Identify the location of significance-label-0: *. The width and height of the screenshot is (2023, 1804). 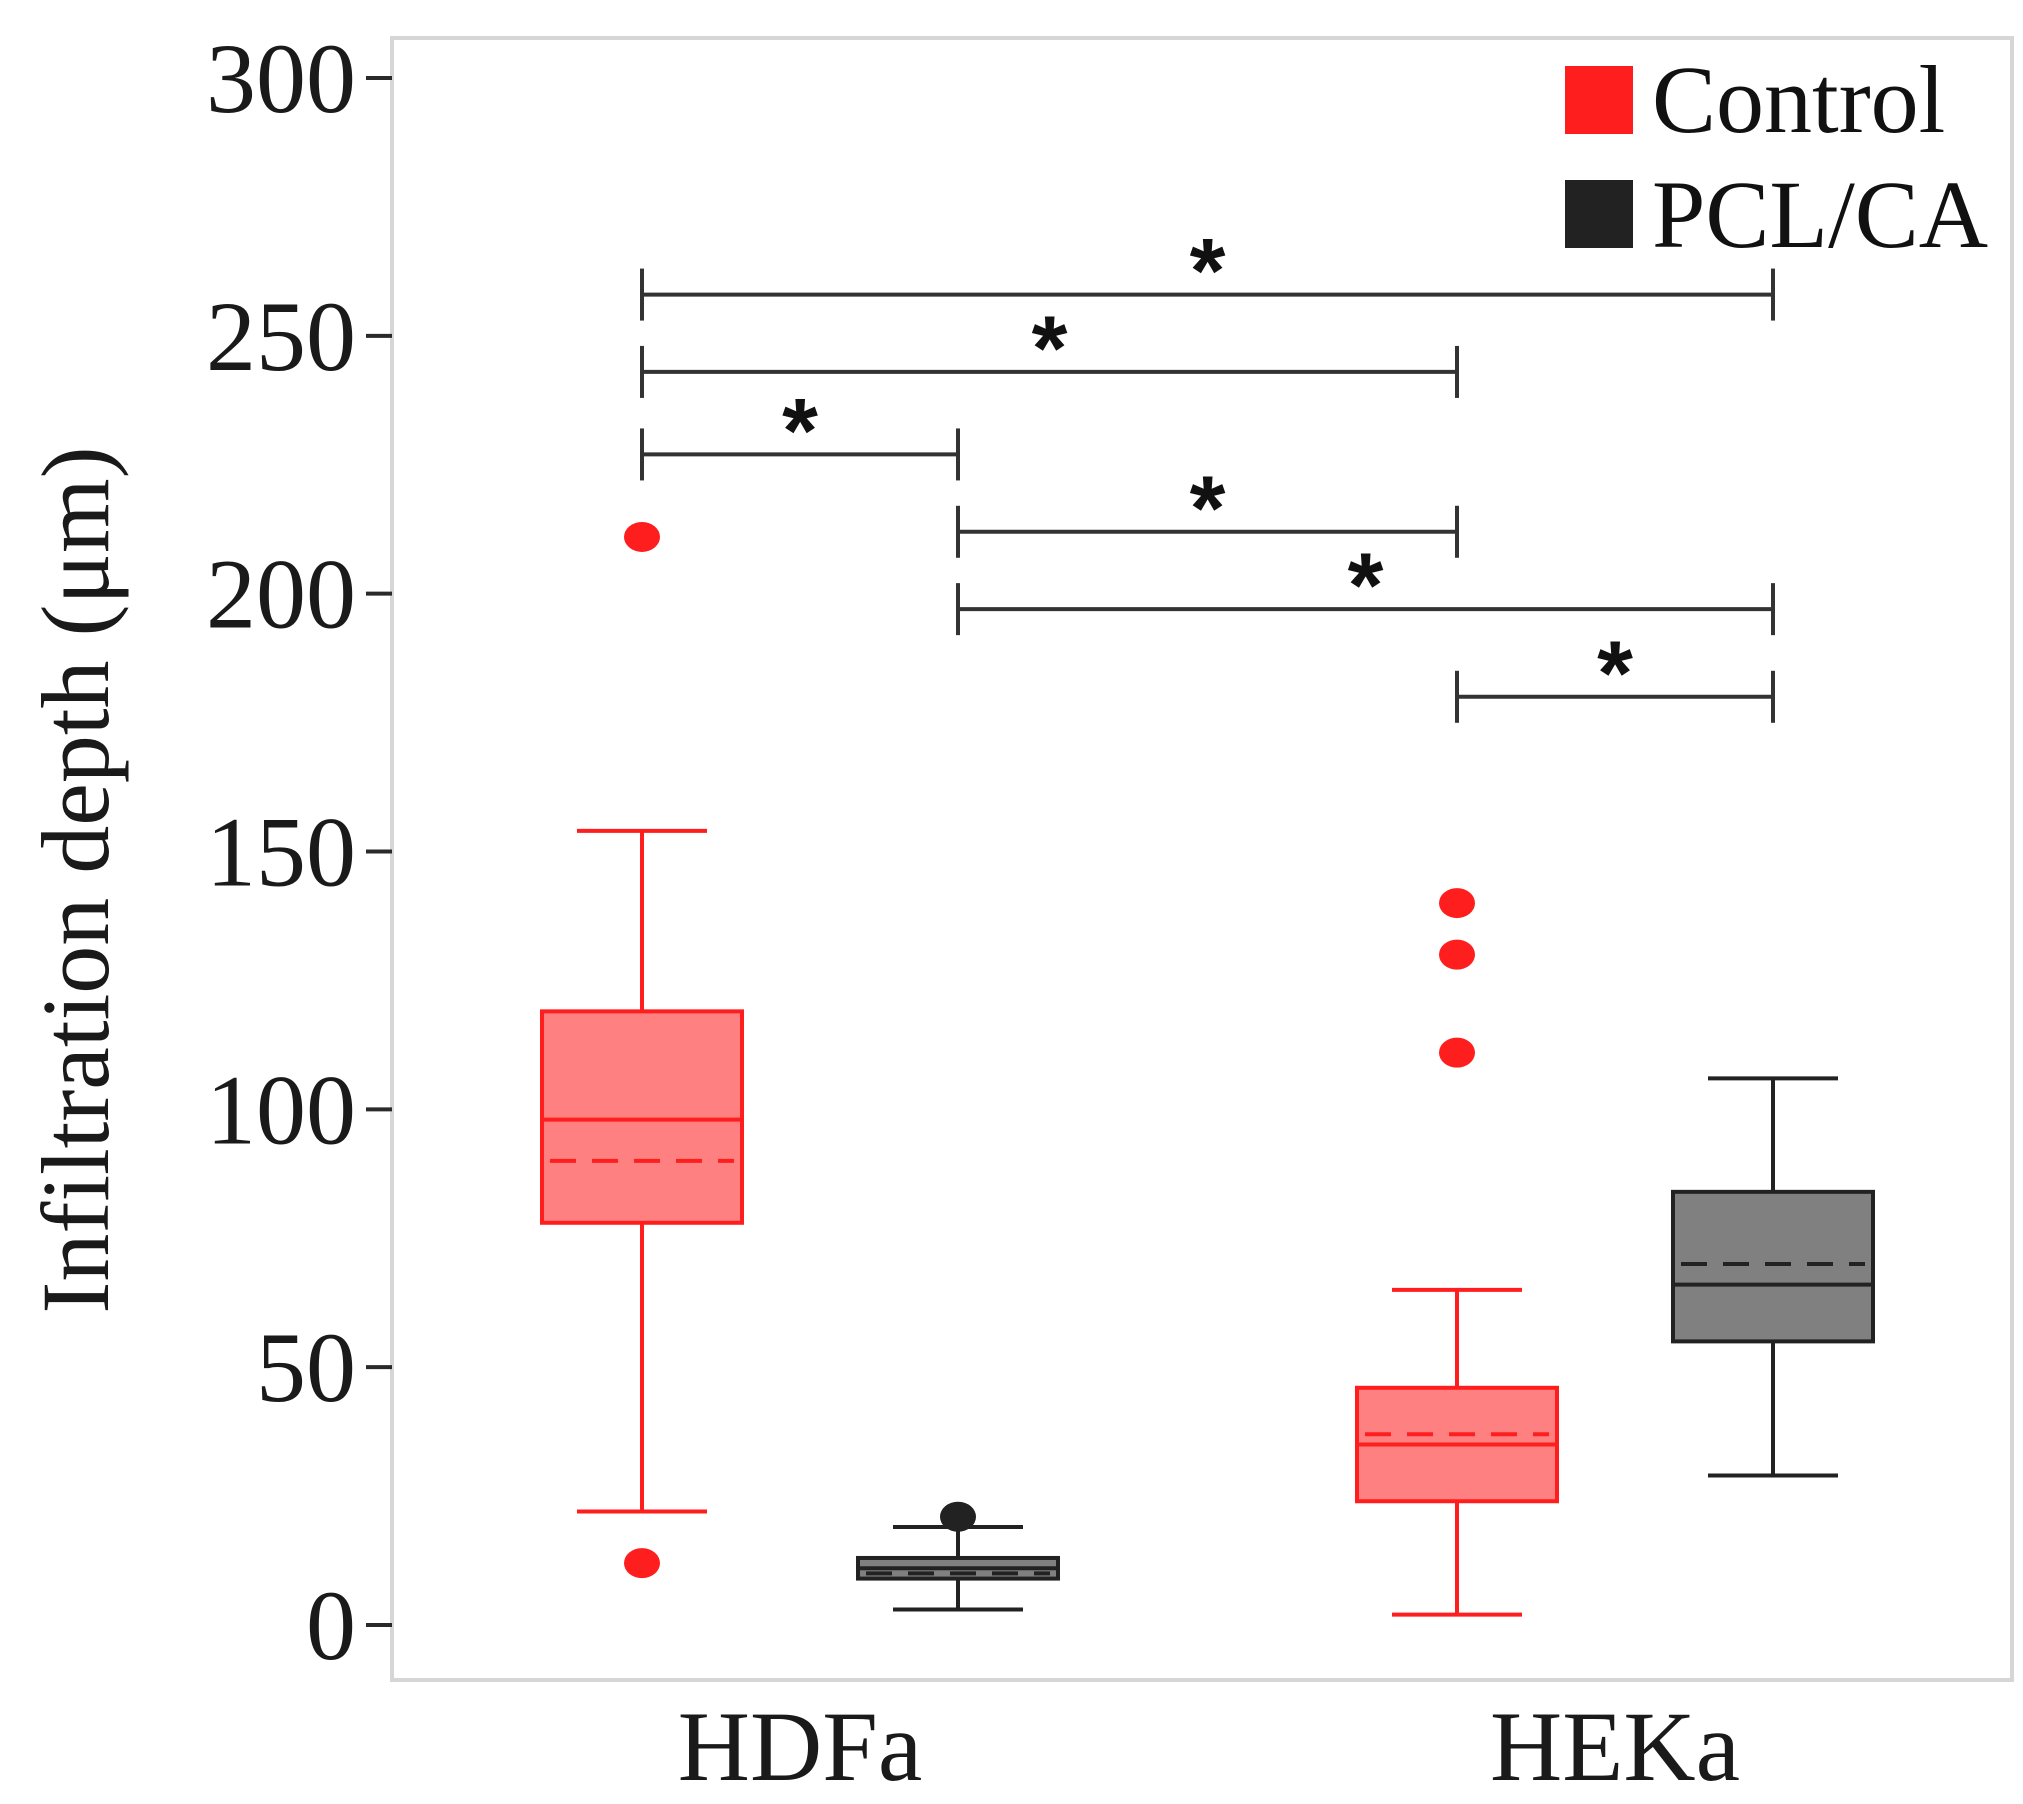
(1208, 272).